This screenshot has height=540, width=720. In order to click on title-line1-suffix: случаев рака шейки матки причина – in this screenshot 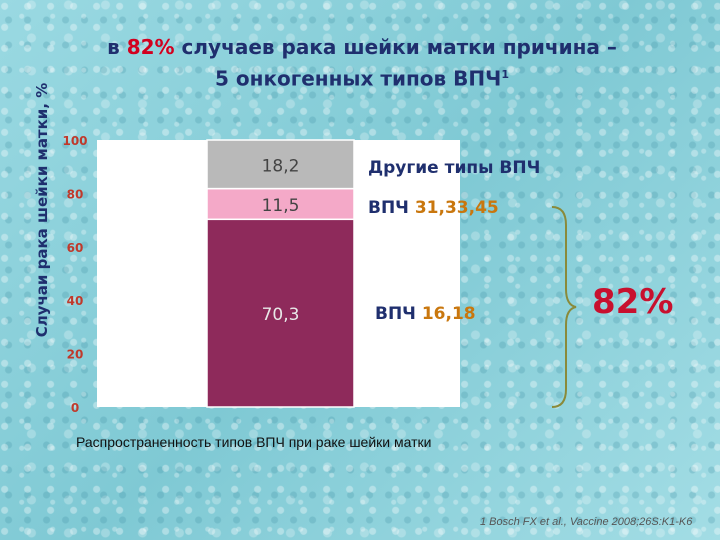, I will do `click(395, 47)`.